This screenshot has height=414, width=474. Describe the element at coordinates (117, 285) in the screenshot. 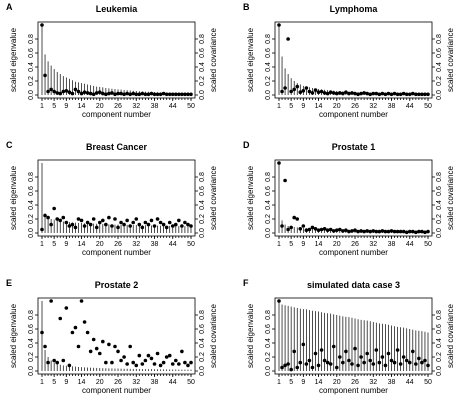

I see `panel-title: Prostate 2` at that location.